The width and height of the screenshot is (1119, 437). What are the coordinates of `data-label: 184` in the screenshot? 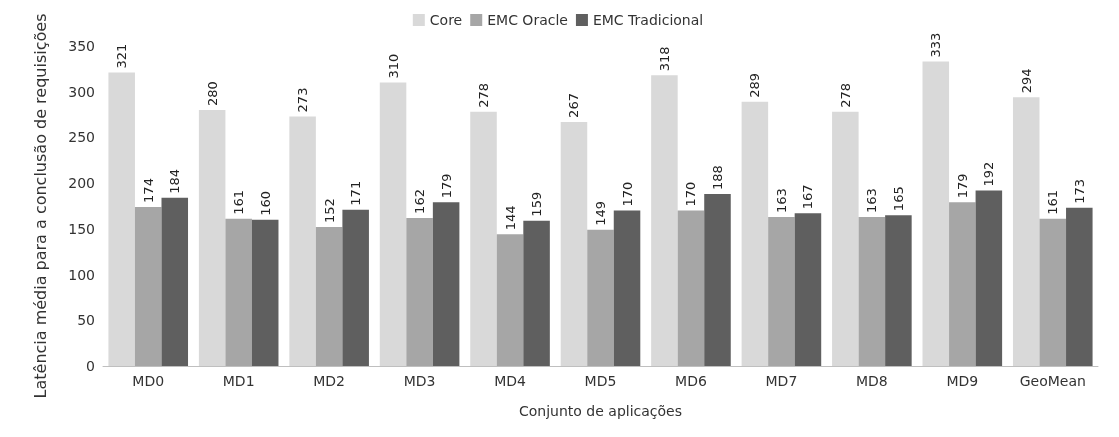 It's located at (175, 181).